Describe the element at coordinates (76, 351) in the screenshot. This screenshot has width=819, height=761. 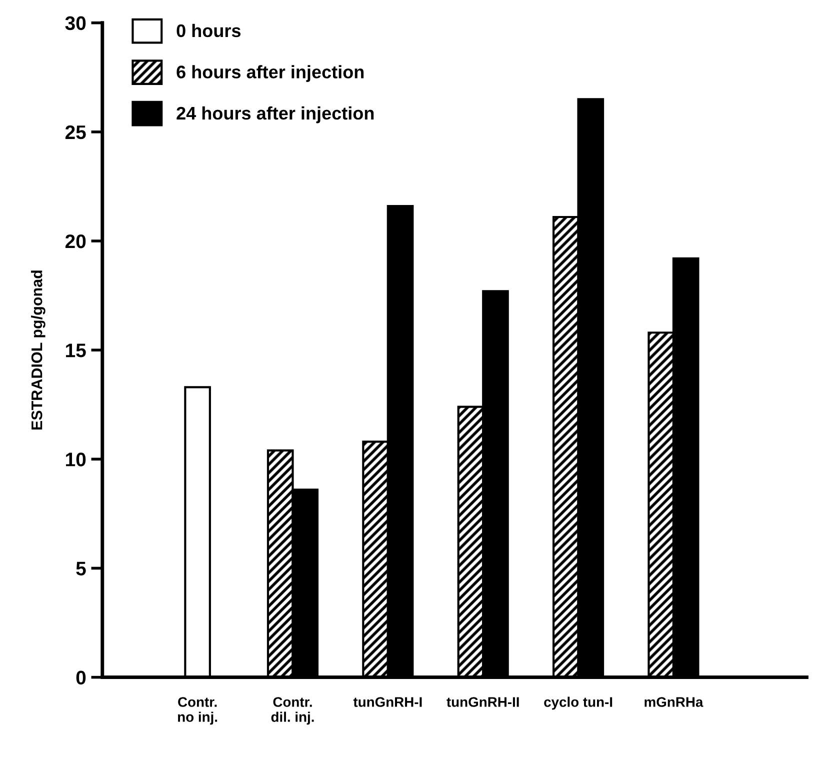
I see `y-tick-label: 15` at that location.